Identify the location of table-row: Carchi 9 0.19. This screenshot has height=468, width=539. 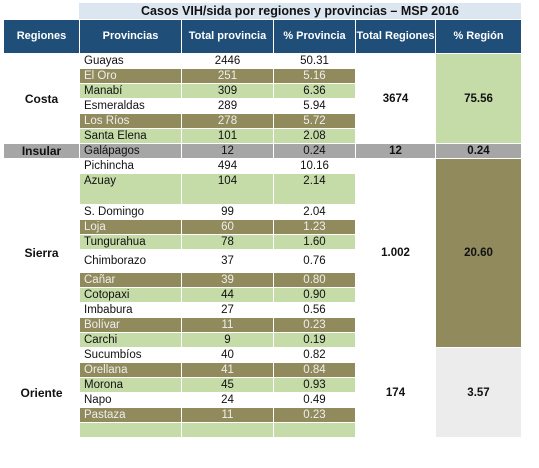
(263, 340).